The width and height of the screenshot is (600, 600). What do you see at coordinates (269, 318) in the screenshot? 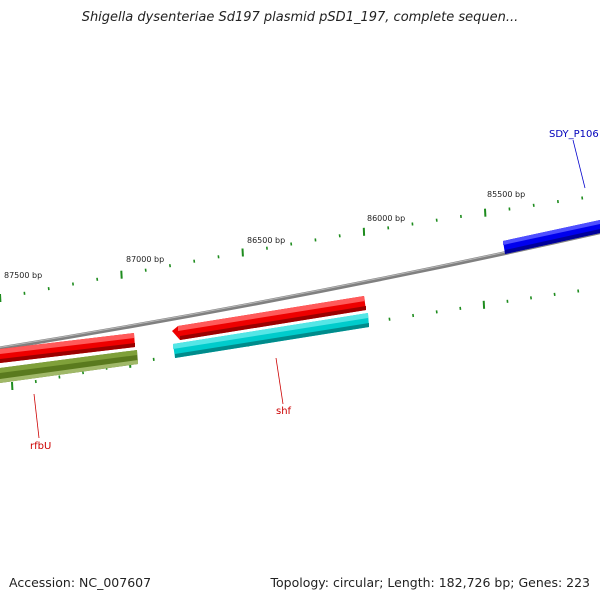
I see `gene-shf` at bounding box center [269, 318].